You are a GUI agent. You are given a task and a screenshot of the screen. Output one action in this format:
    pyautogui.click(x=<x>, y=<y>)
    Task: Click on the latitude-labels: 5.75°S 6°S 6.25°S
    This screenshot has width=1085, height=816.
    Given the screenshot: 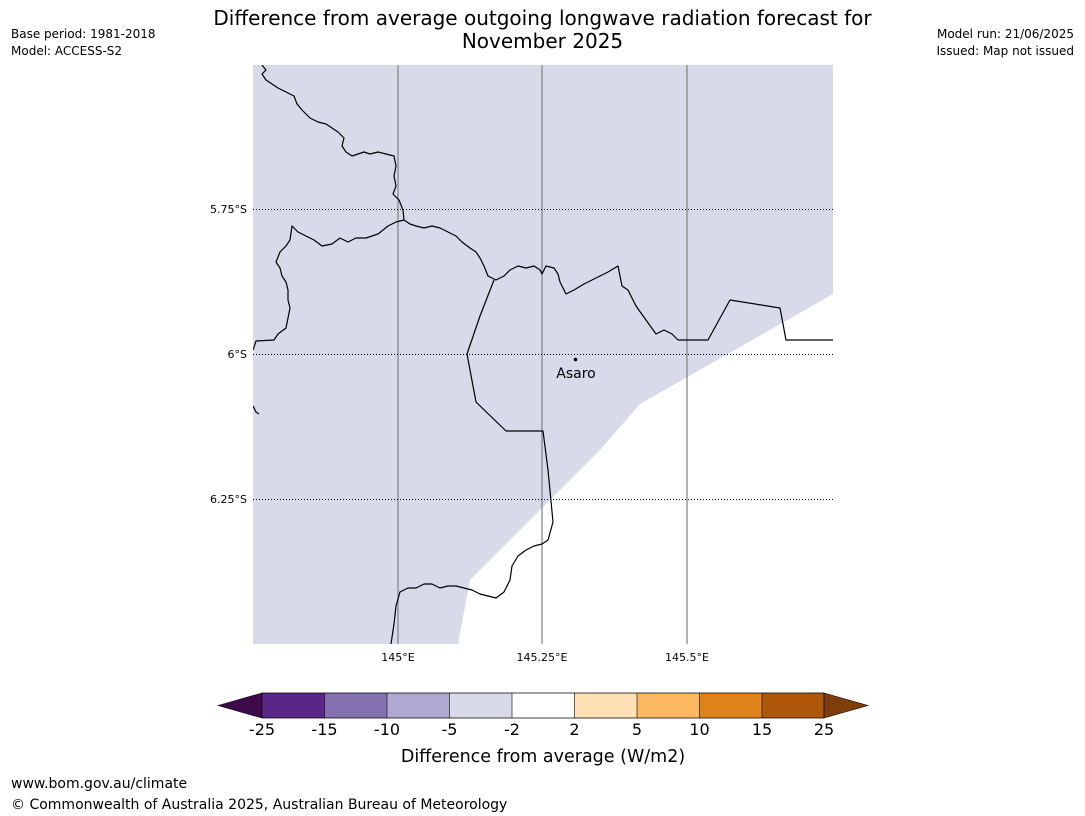 What is the action you would take?
    pyautogui.click(x=228, y=354)
    